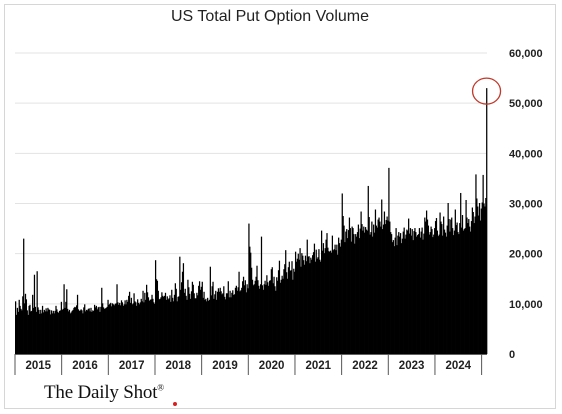 Image resolution: width=562 pixels, height=414 pixels. I want to click on y-tick-label: 0, so click(512, 355).